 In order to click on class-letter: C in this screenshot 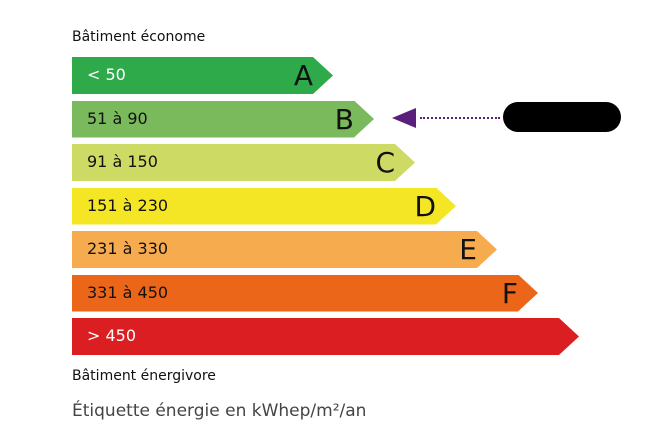, I will do `click(385, 162)`.